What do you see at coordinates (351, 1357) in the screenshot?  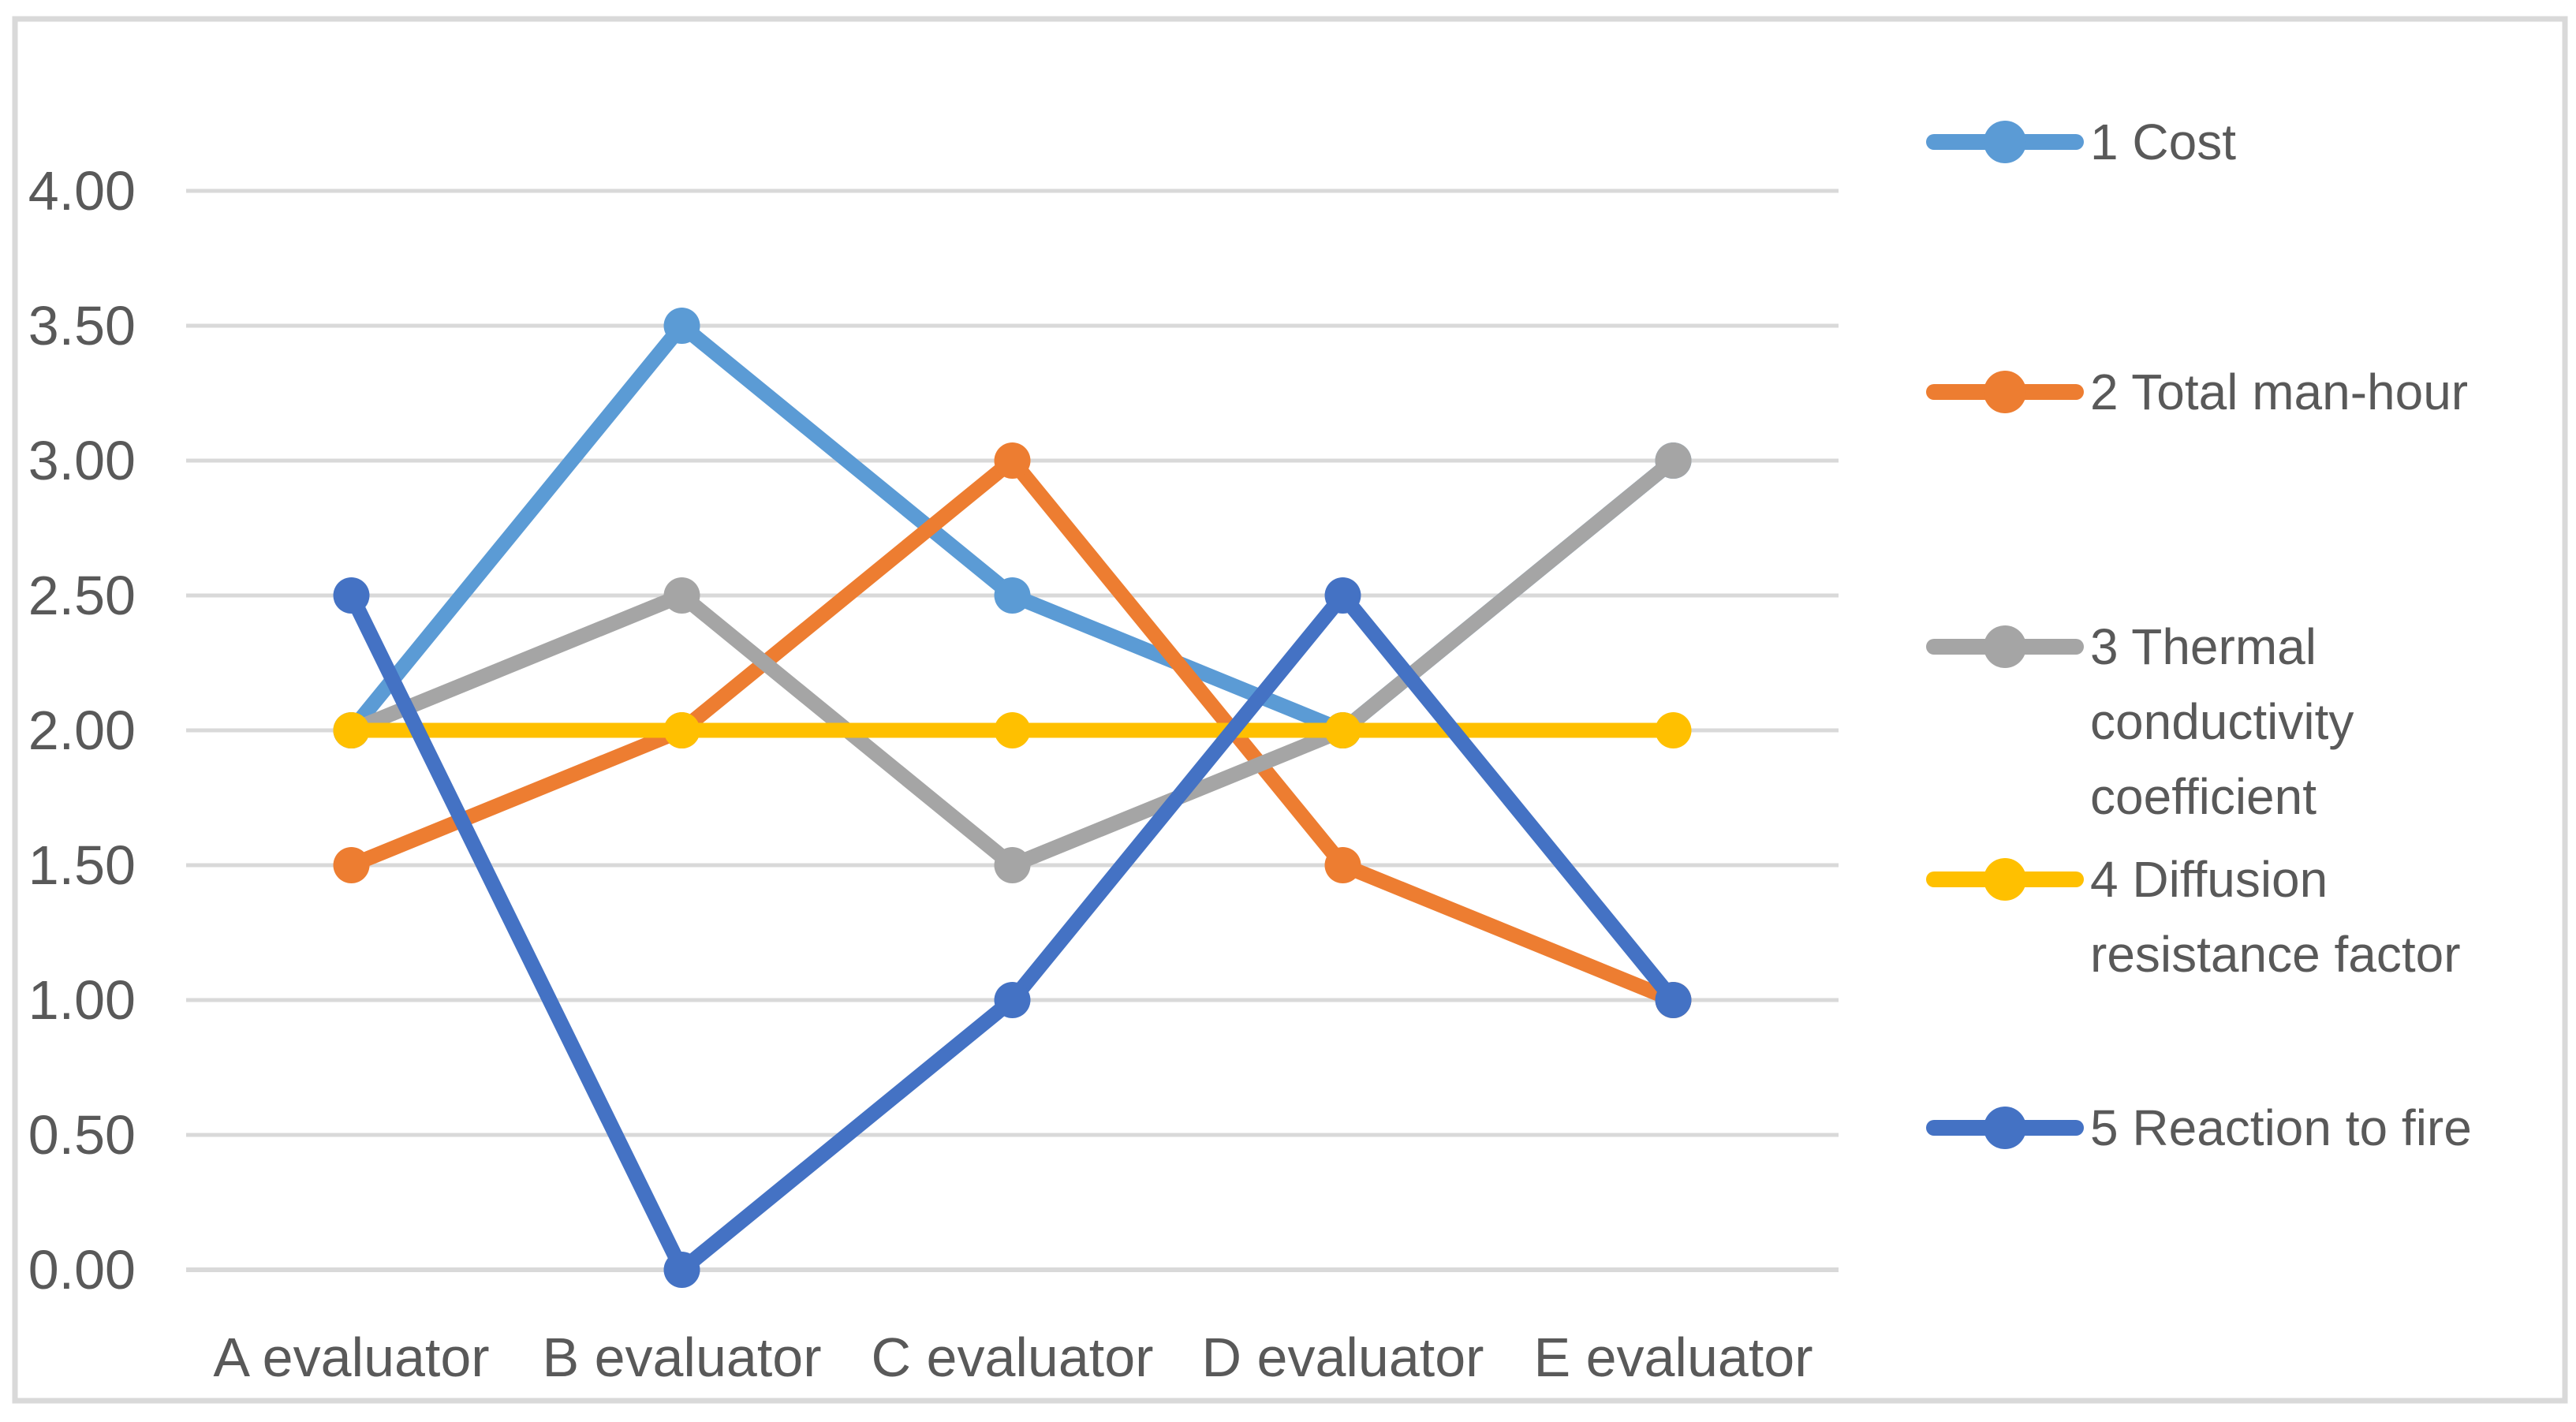 I see `x-category-label: A evaluator` at bounding box center [351, 1357].